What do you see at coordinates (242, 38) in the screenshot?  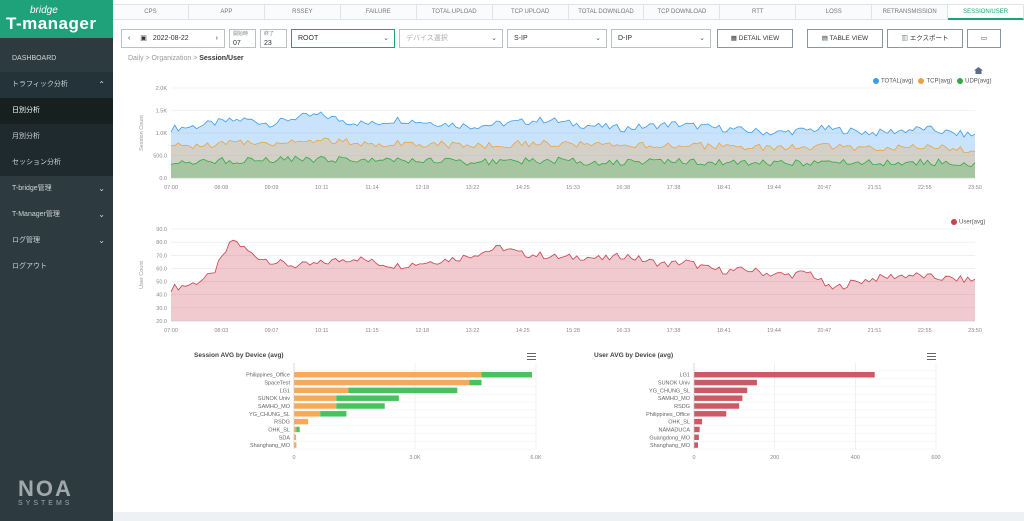 I see `start-hour-field: 開始時 07` at bounding box center [242, 38].